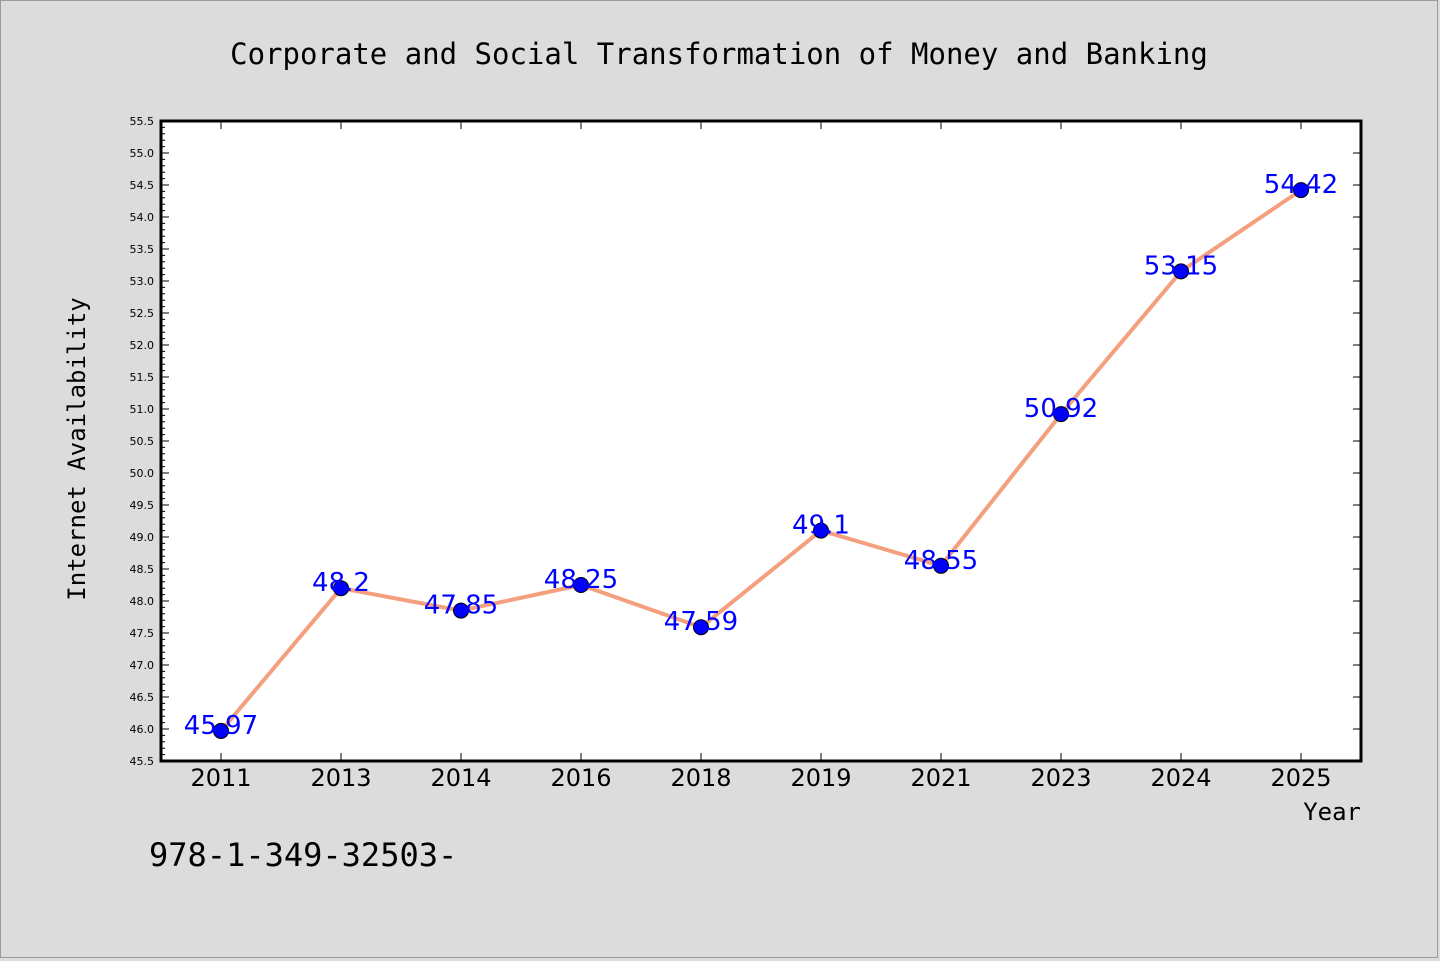  Describe the element at coordinates (221, 730) in the screenshot. I see `data-point-2011` at that location.